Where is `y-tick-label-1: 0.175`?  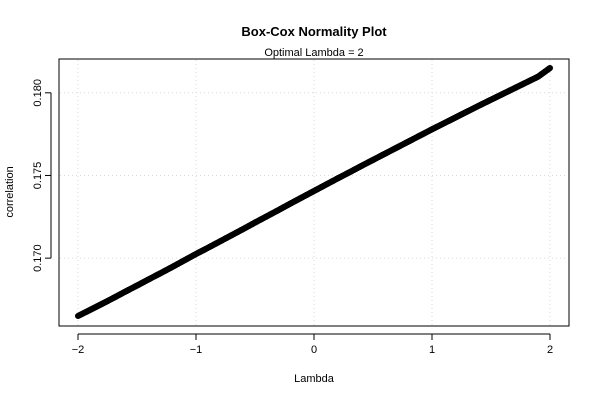 y-tick-label-1: 0.175 is located at coordinates (38, 176).